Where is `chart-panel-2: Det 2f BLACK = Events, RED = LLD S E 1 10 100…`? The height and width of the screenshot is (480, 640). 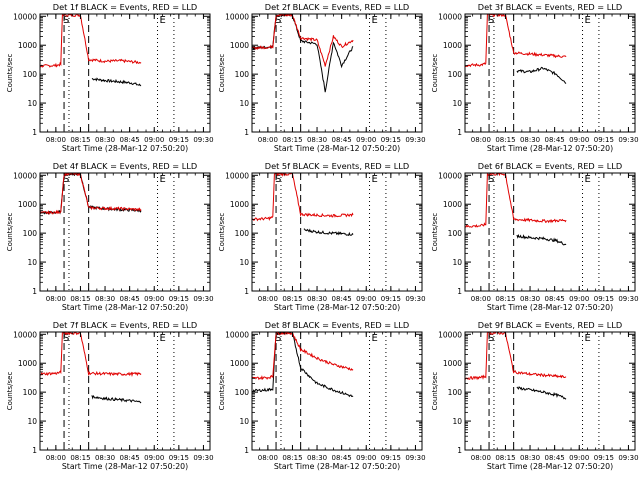 chart-panel-2: Det 2f BLACK = Events, RED = LLD S E 1 10 100… is located at coordinates (322, 77).